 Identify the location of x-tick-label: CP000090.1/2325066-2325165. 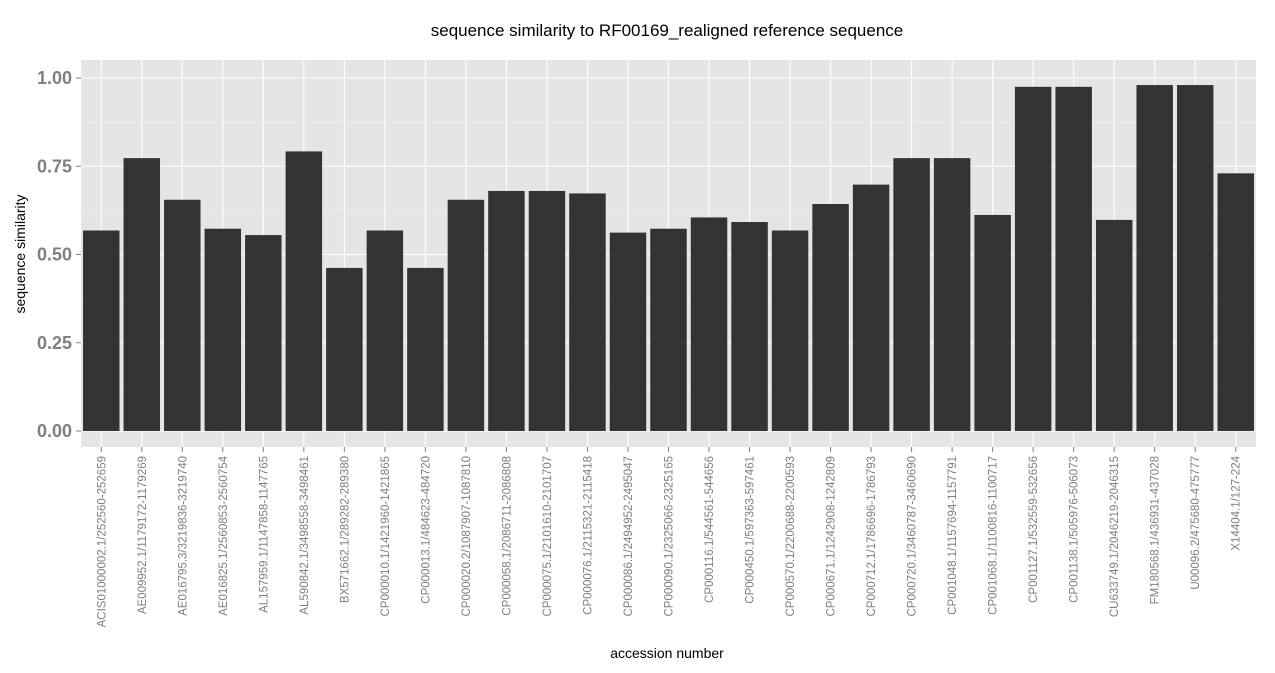
(670, 536).